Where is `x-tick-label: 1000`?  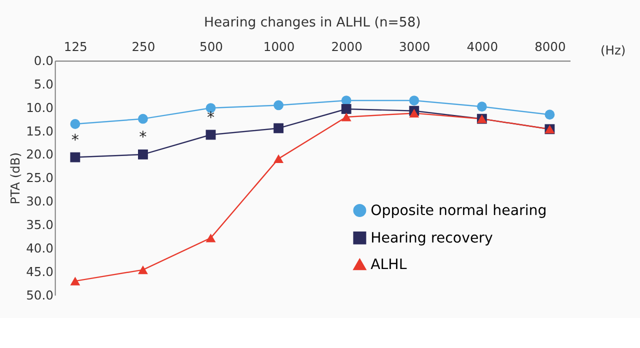
x-tick-label: 1000 is located at coordinates (279, 47).